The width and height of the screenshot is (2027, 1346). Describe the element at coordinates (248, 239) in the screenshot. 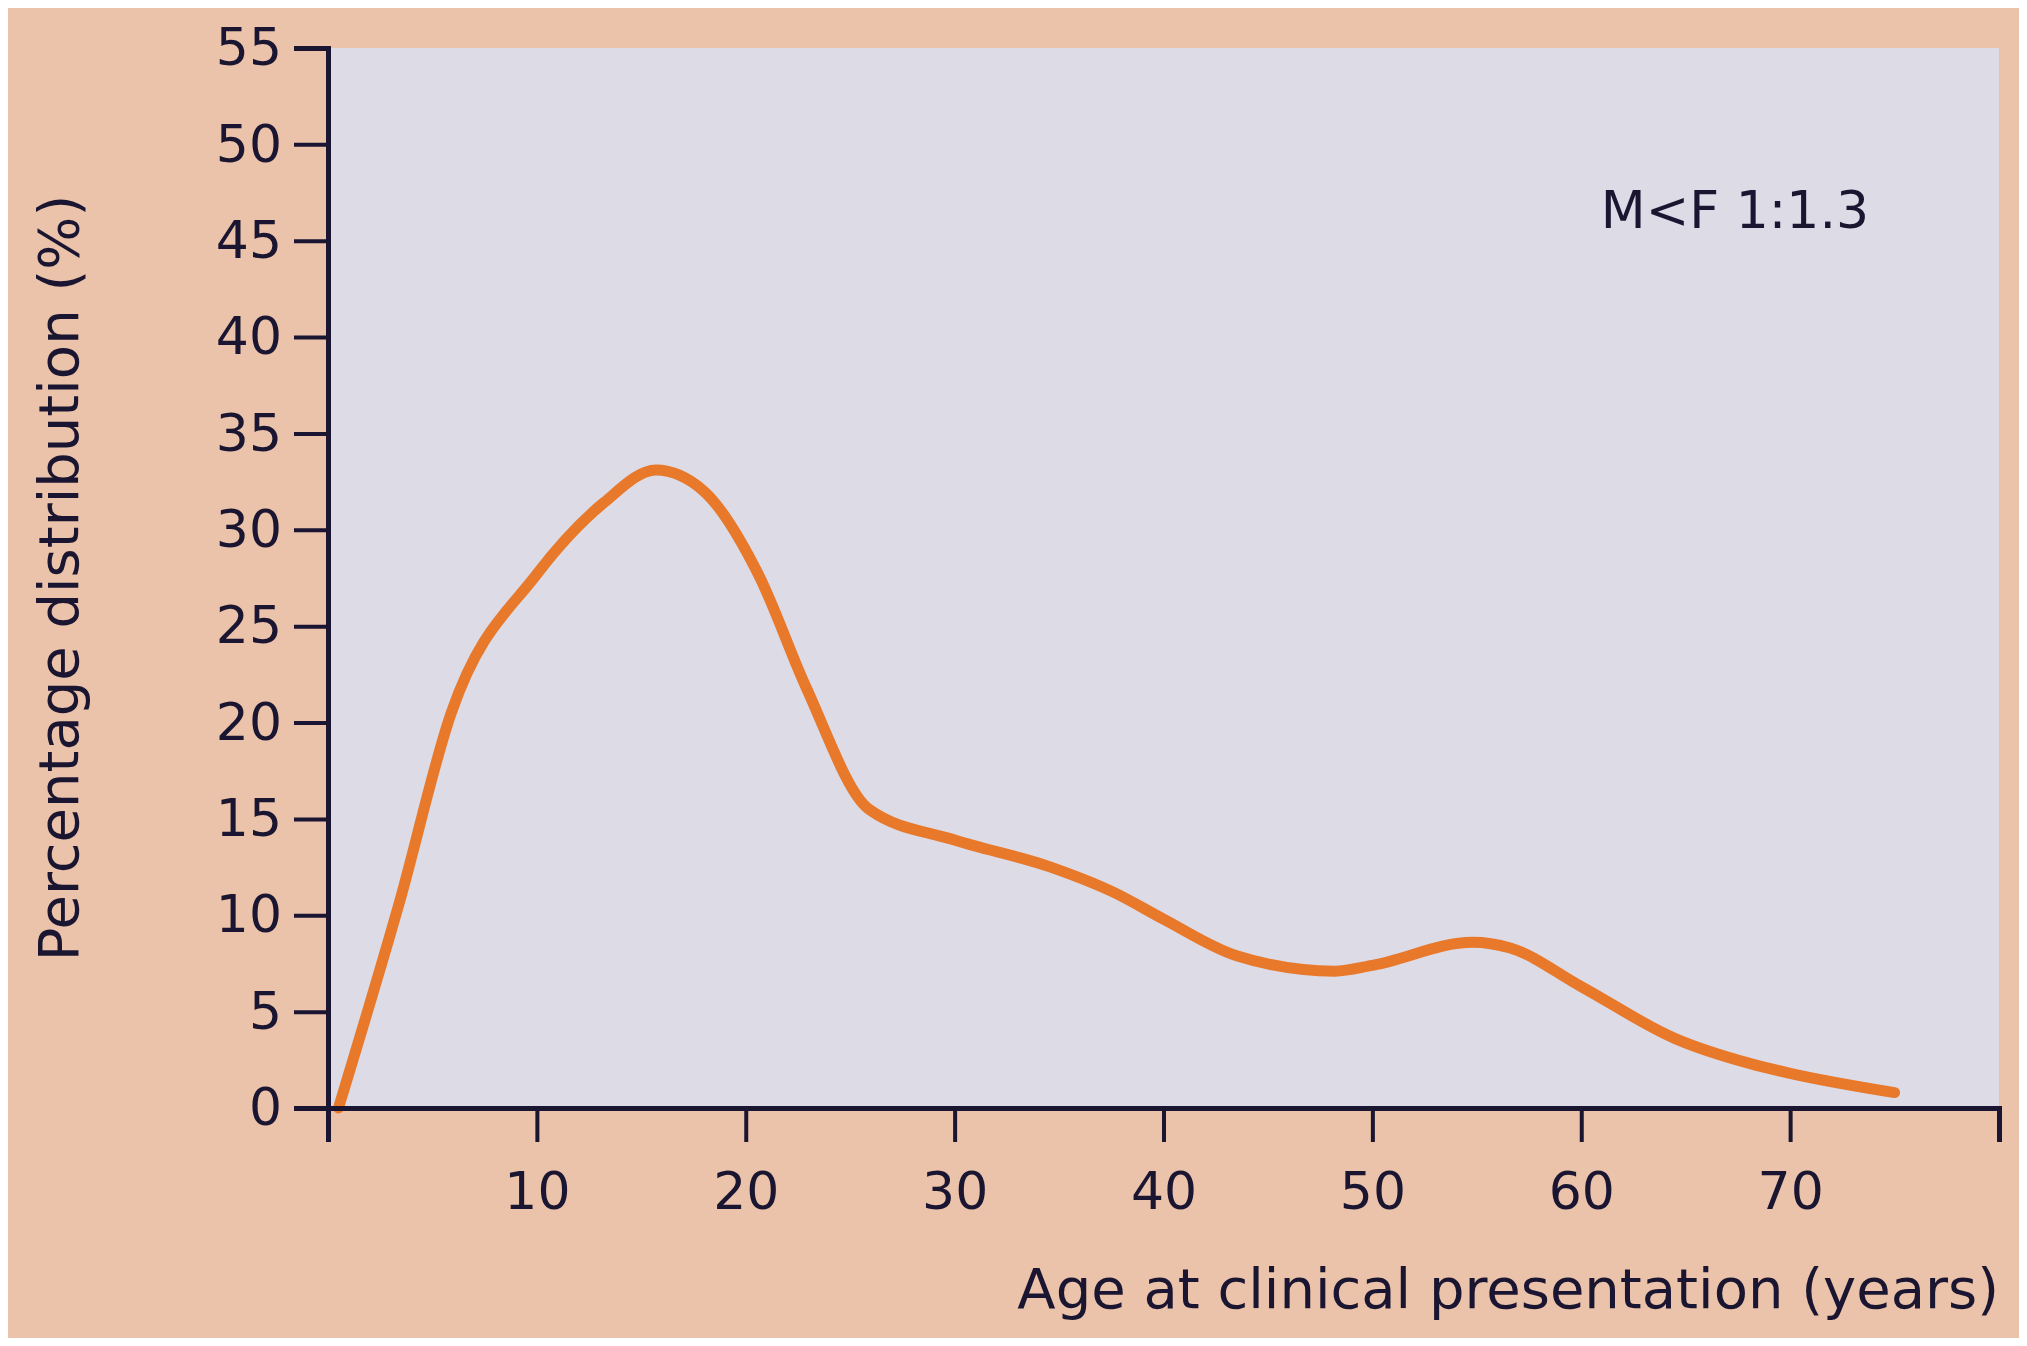

I see `y-tick-label: 45` at that location.